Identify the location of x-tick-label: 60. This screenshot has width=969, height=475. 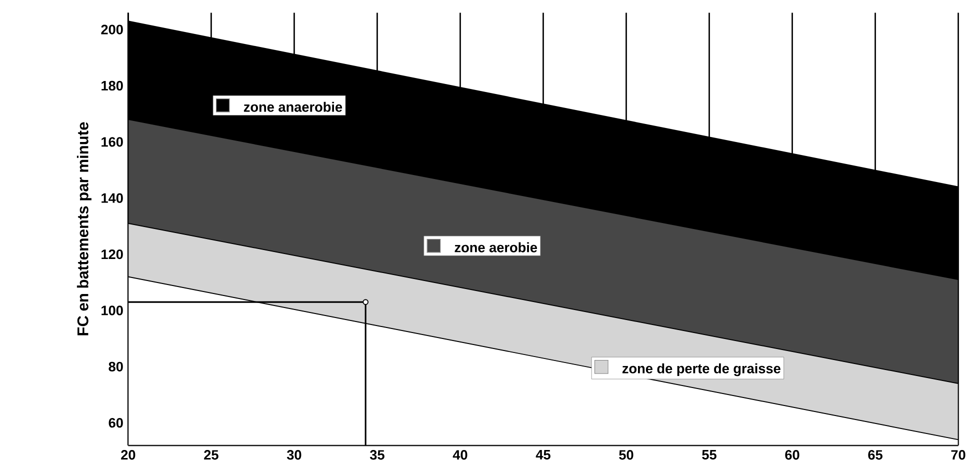
(792, 455).